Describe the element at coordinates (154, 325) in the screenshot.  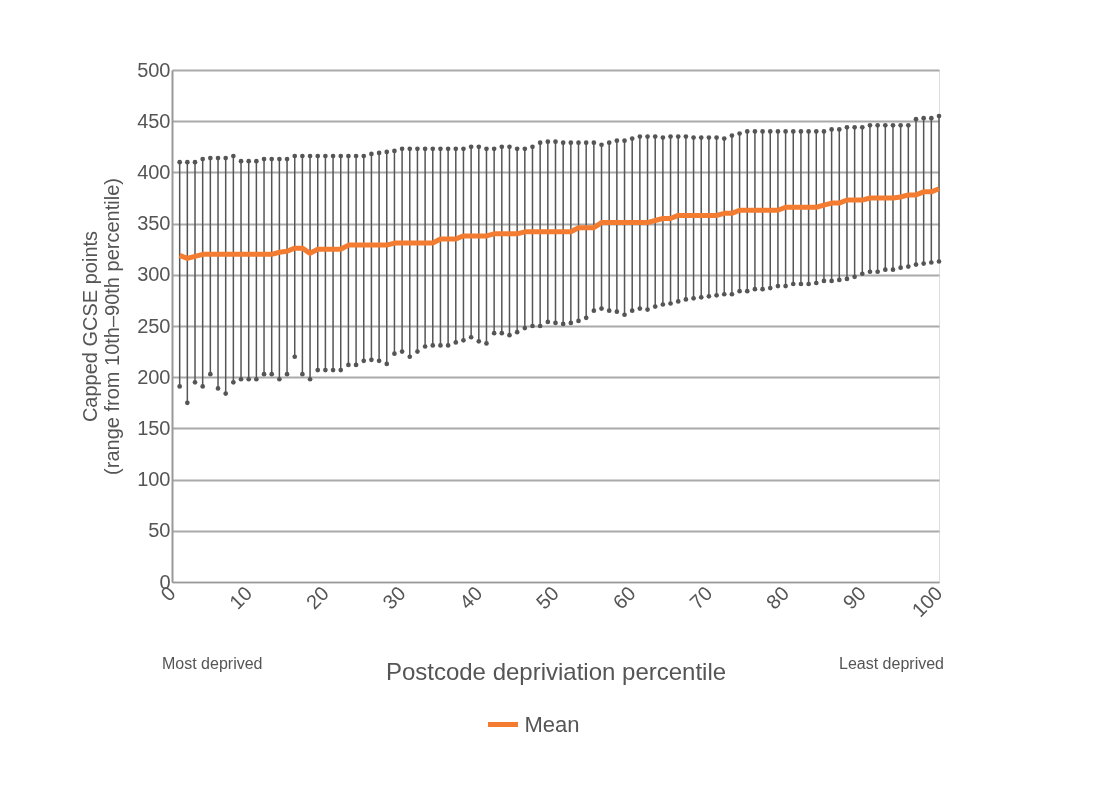
I see `y-tick-label: 250` at that location.